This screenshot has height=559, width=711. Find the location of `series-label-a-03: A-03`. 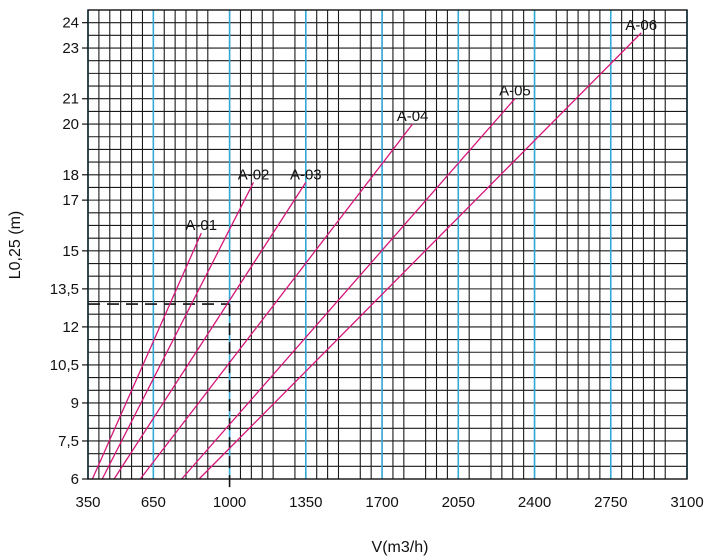

series-label-a-03: A-03 is located at coordinates (306, 174).